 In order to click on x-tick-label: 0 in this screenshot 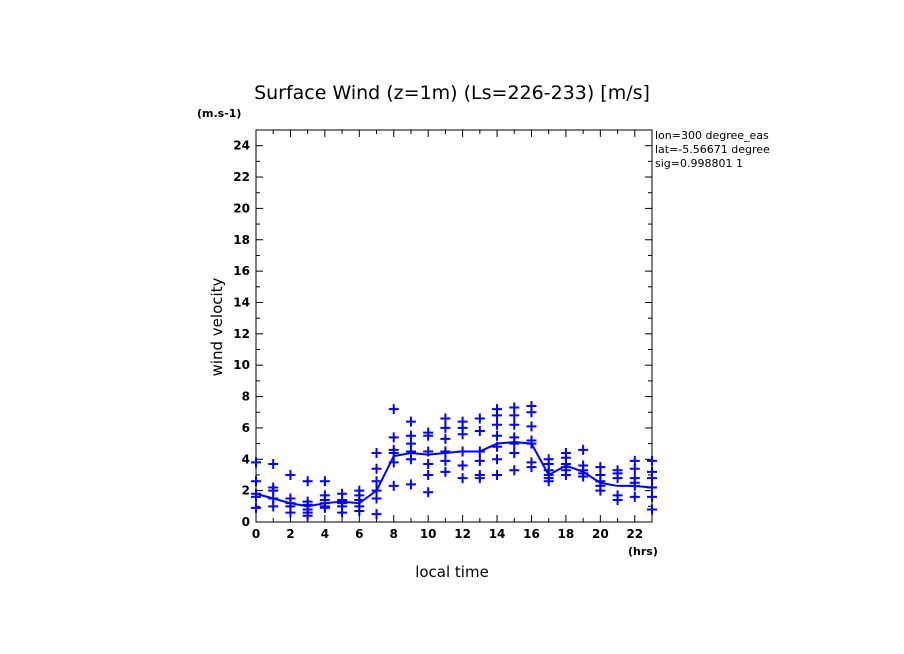, I will do `click(256, 534)`.